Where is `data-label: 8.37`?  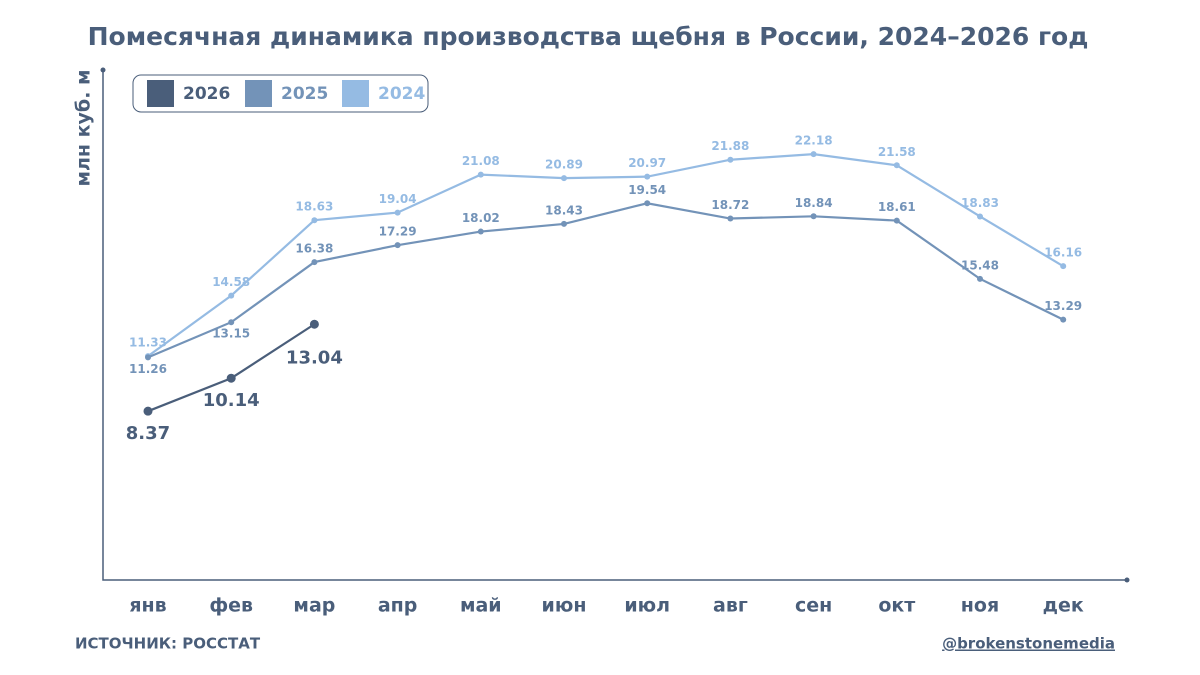
data-label: 8.37 is located at coordinates (148, 433).